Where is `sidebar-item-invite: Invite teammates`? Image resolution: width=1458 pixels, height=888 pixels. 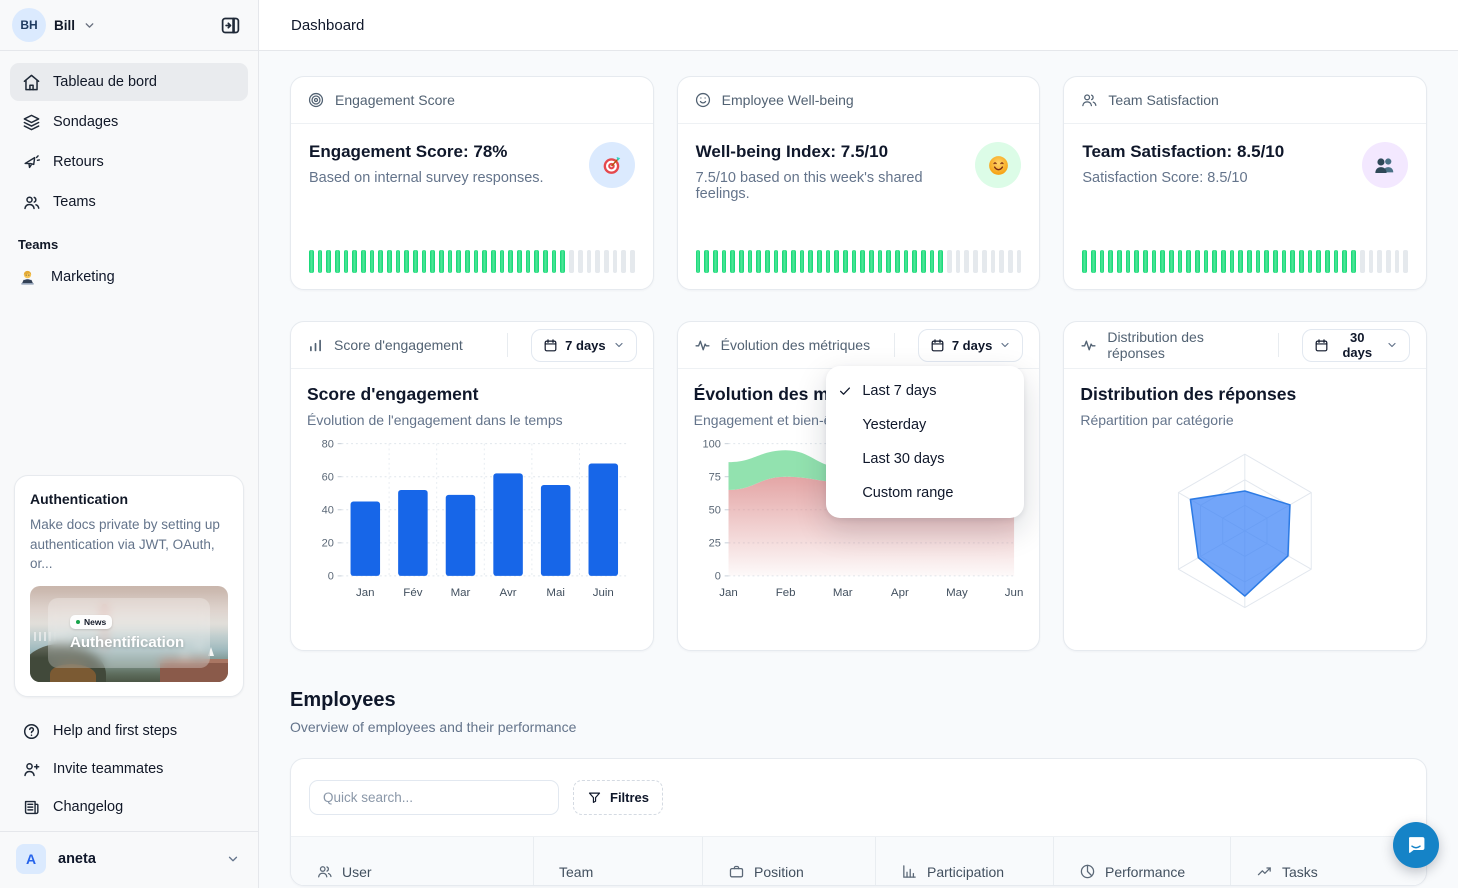 sidebar-item-invite: Invite teammates is located at coordinates (129, 769).